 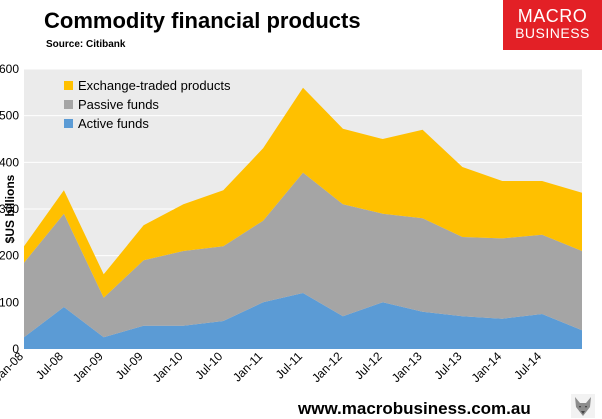 I want to click on footer-url: www.macrobusiness.com.au, so click(x=414, y=408).